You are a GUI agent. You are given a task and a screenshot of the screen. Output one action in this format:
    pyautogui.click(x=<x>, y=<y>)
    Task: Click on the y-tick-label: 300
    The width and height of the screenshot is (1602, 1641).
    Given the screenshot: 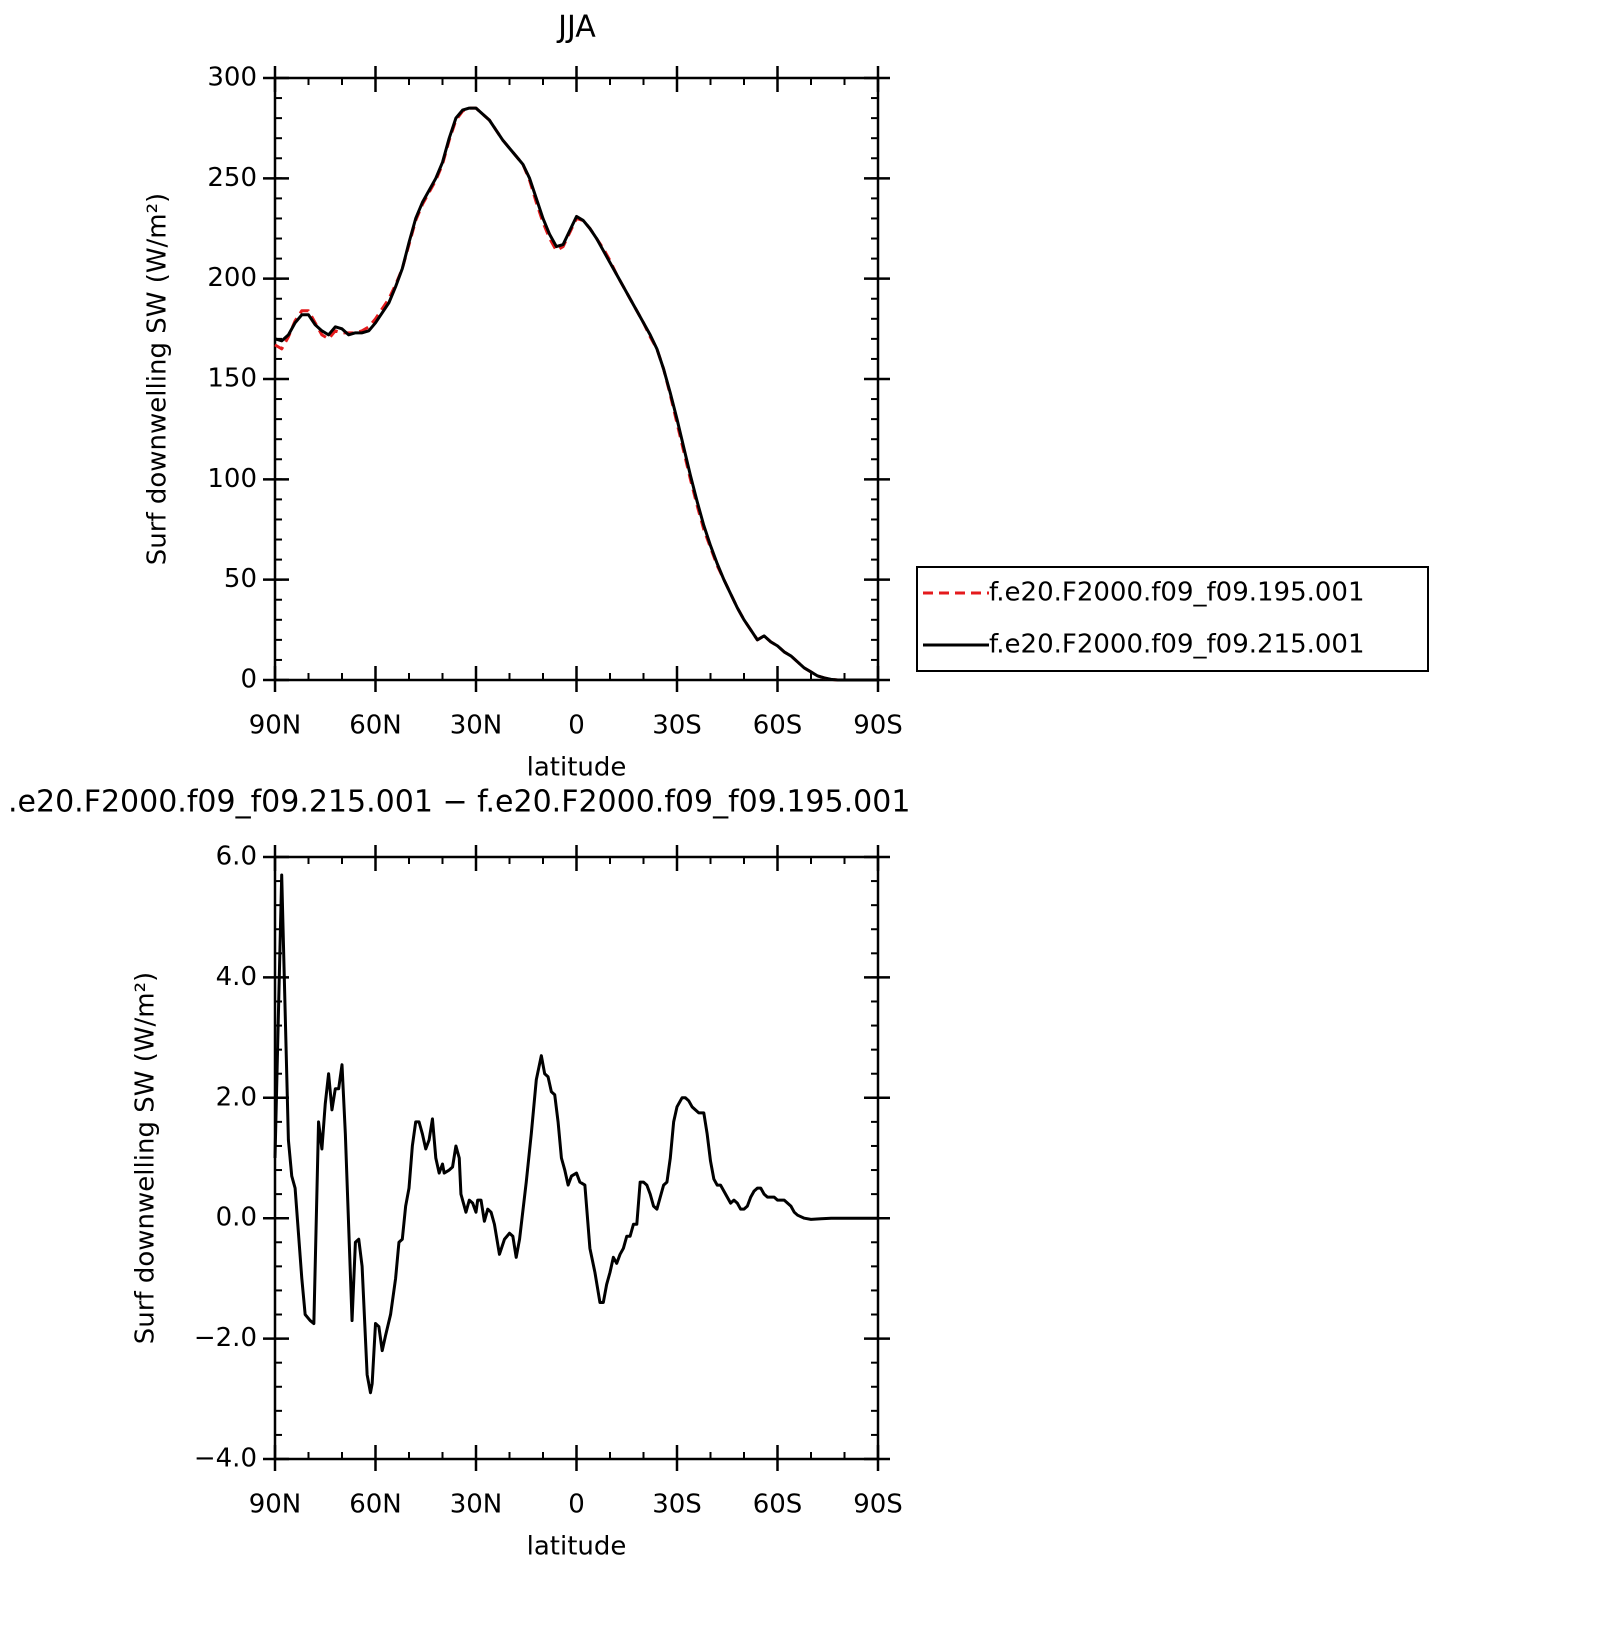 What is the action you would take?
    pyautogui.click(x=232, y=78)
    